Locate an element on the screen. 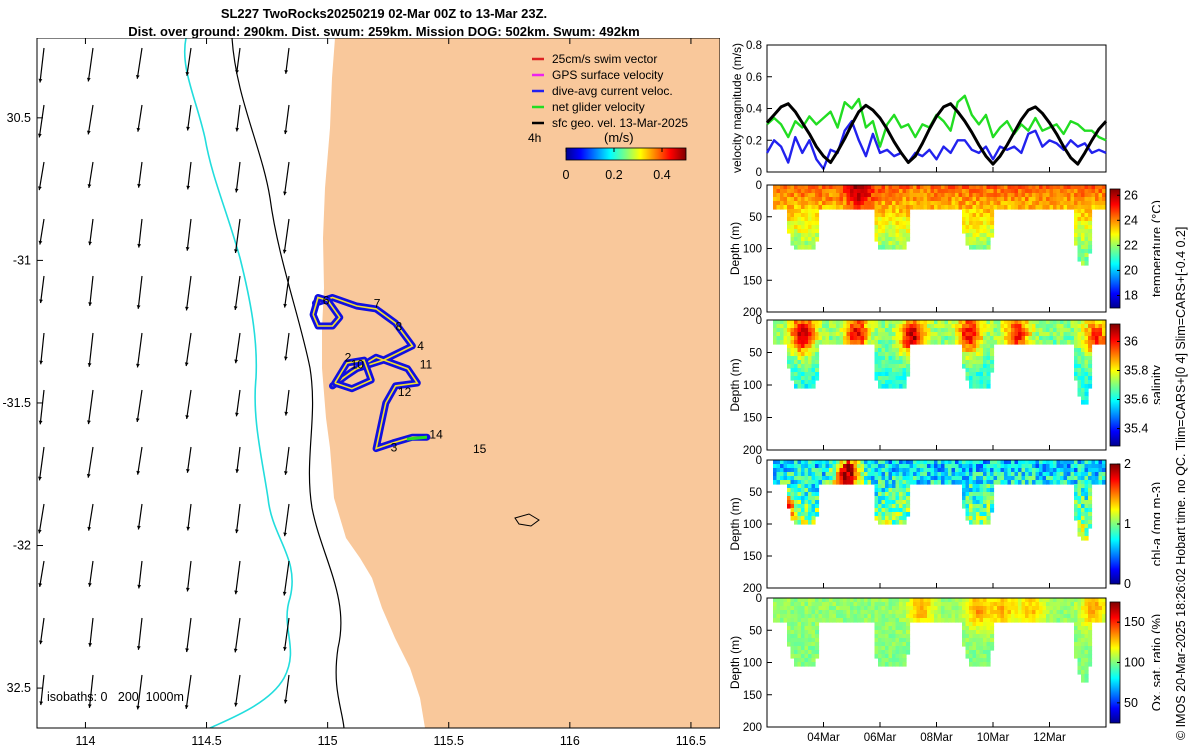  current-arrow-head is located at coordinates (41, 362).